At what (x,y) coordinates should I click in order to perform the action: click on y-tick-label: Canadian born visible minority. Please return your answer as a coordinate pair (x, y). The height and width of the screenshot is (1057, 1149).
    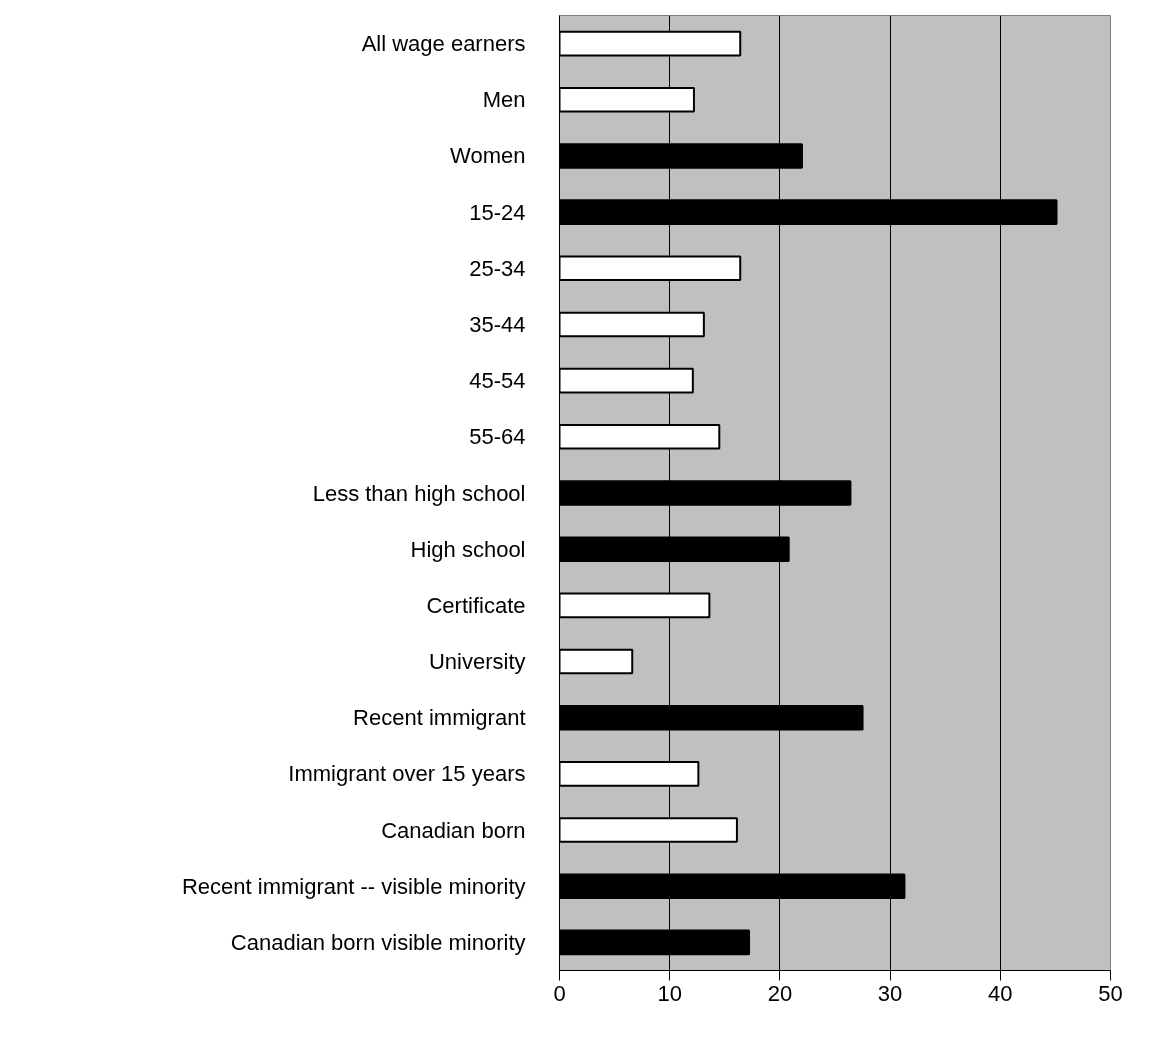
    Looking at the image, I should click on (378, 942).